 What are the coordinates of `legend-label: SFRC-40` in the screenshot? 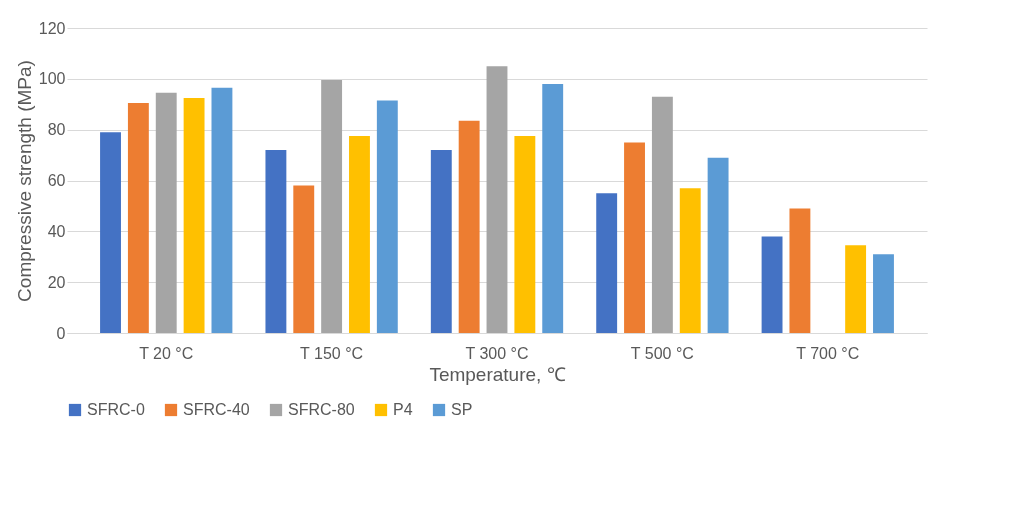 It's located at (216, 409).